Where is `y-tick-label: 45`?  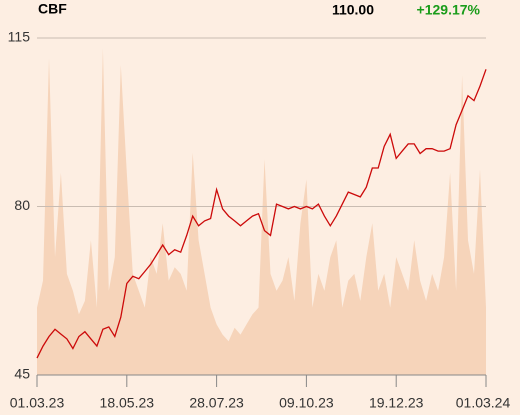 y-tick-label: 45 is located at coordinates (22, 374).